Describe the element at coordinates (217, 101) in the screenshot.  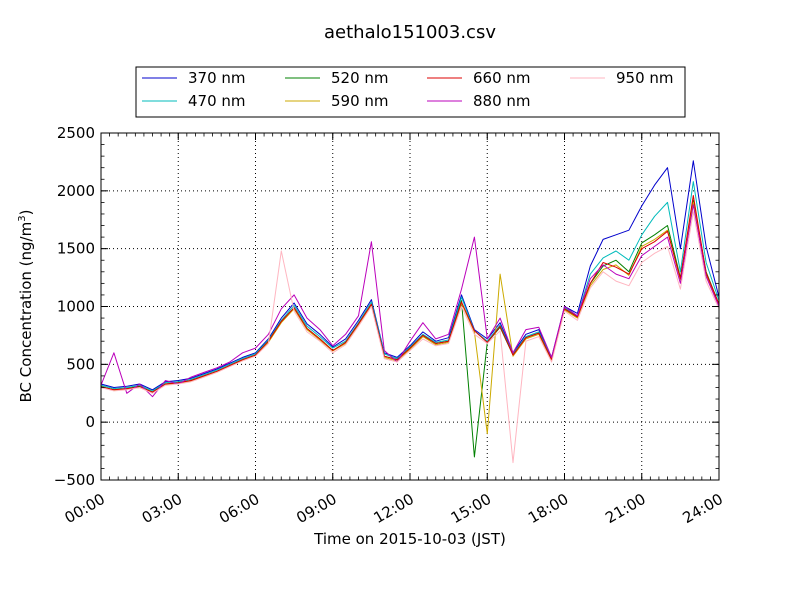
I see `legend-label: 470 nm` at that location.